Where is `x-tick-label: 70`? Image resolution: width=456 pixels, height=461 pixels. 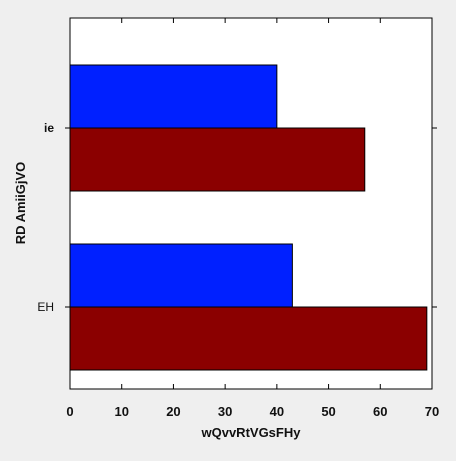 x-tick-label: 70 is located at coordinates (432, 411).